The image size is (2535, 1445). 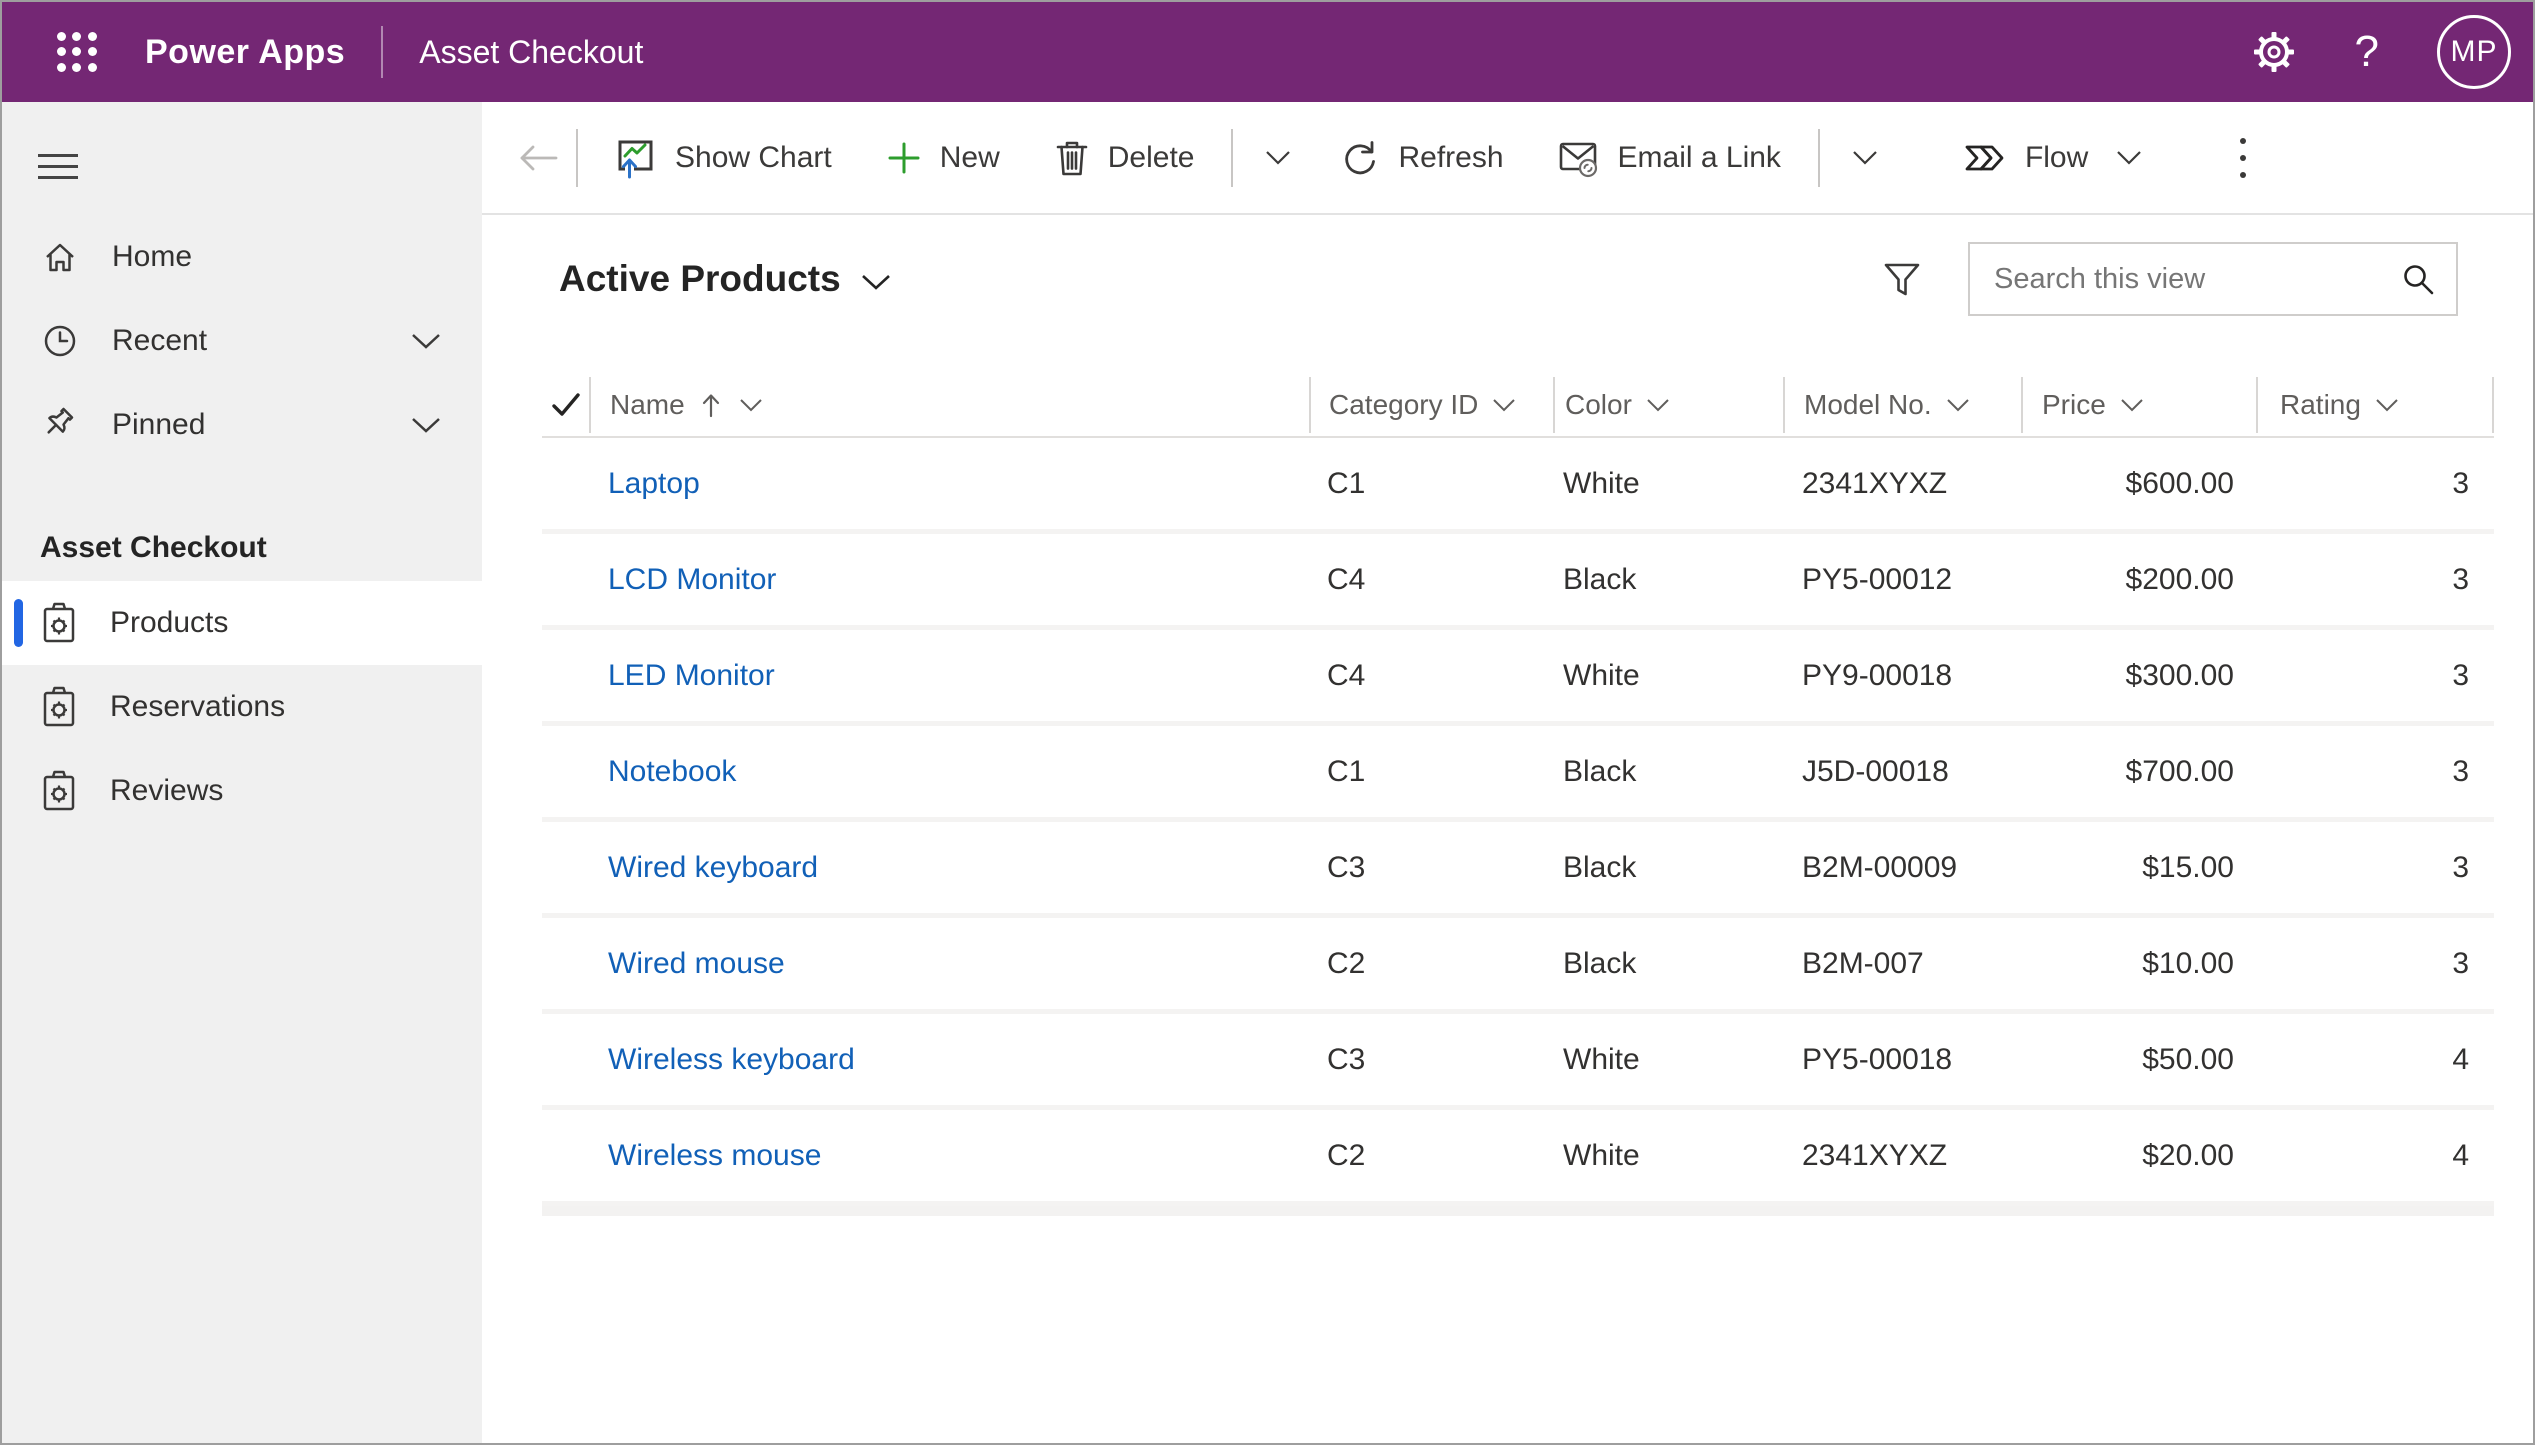 I want to click on column-header-rating: Rating, so click(x=2375, y=404).